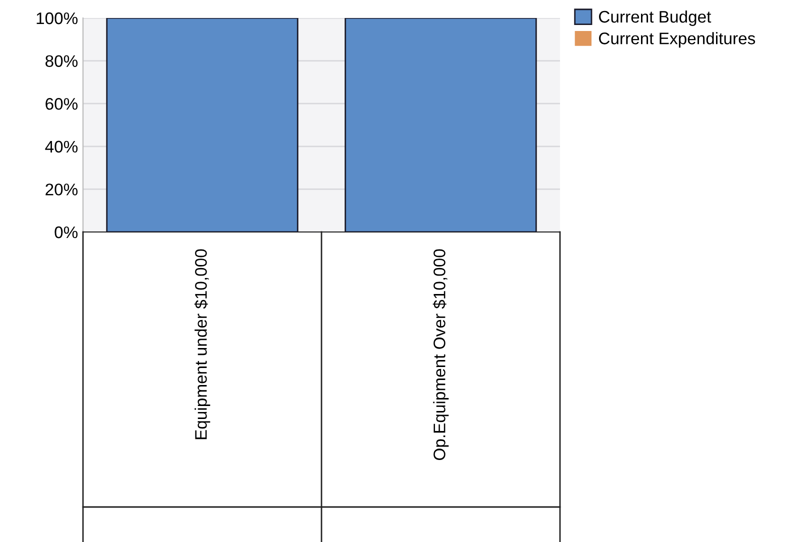 The image size is (798, 542). Describe the element at coordinates (61, 146) in the screenshot. I see `y-tick-label: 40%` at that location.